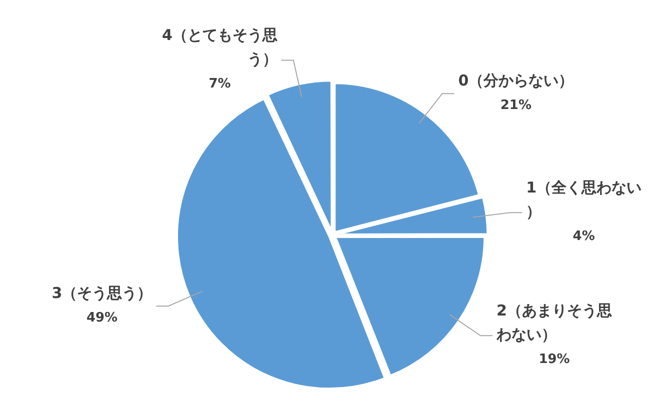  I want to click on slice-label: 1（全く思わない）, so click(584, 199).